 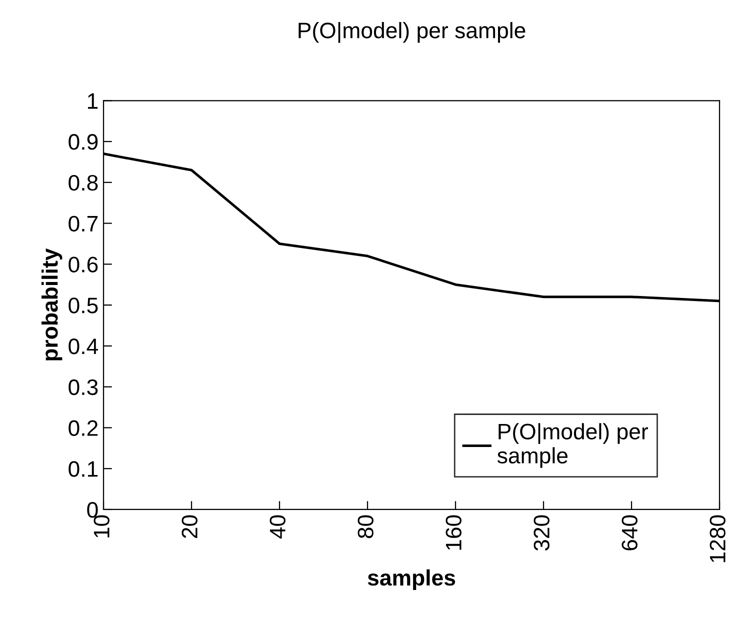 What do you see at coordinates (83, 387) in the screenshot?
I see `y-tick-label: 0.3` at bounding box center [83, 387].